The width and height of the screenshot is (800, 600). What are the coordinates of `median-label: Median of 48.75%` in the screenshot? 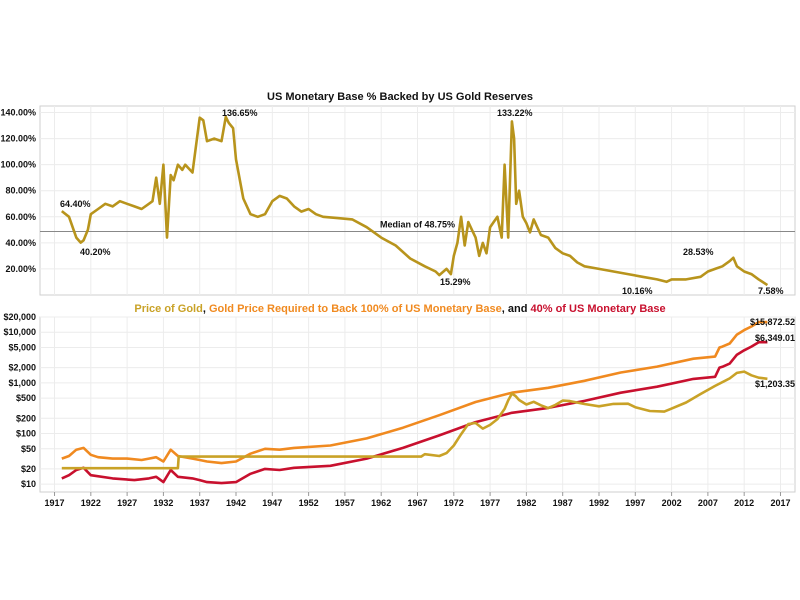 It's located at (417, 224).